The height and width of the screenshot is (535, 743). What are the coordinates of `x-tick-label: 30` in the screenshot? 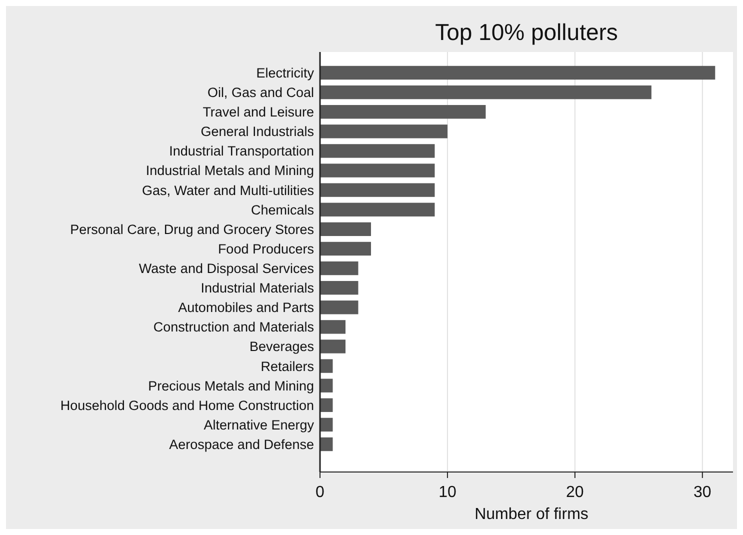 It's located at (703, 492).